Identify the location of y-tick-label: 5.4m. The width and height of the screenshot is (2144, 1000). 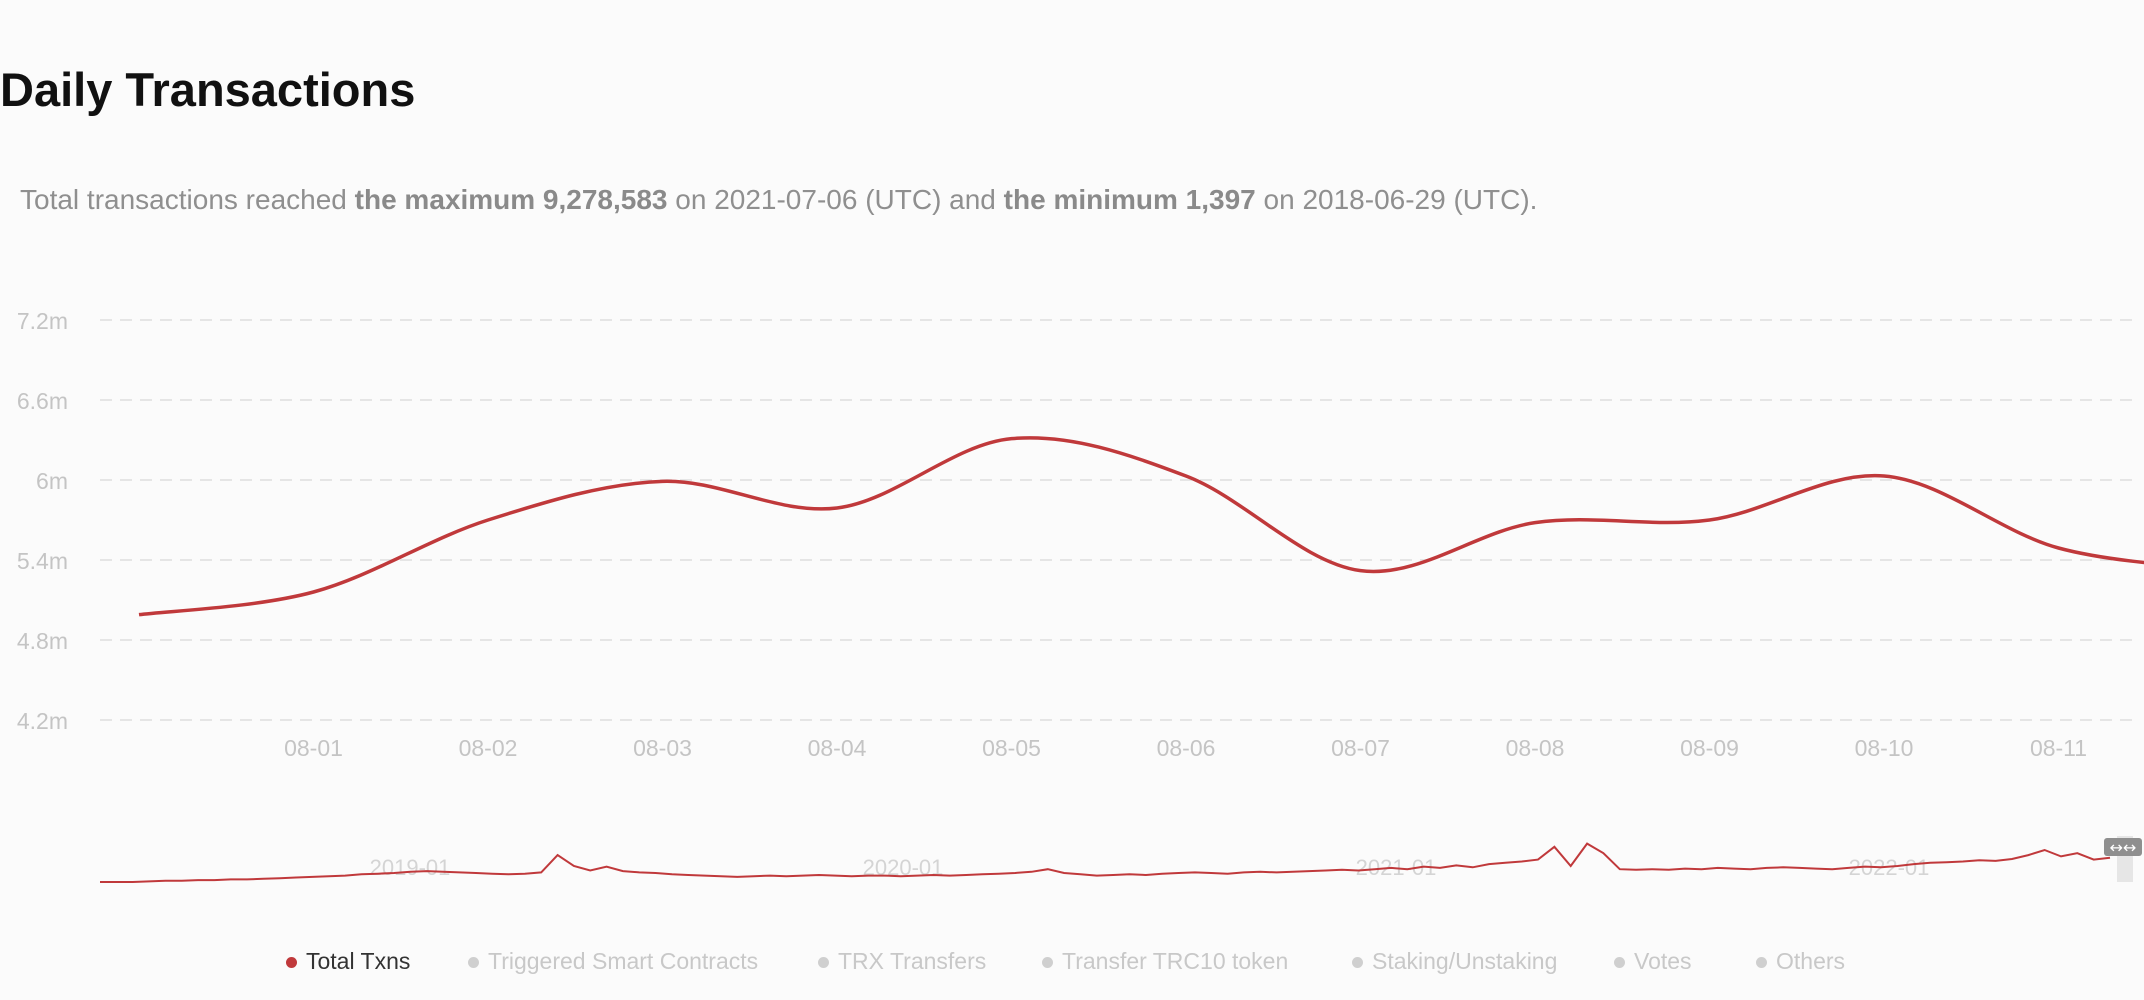
(42, 561).